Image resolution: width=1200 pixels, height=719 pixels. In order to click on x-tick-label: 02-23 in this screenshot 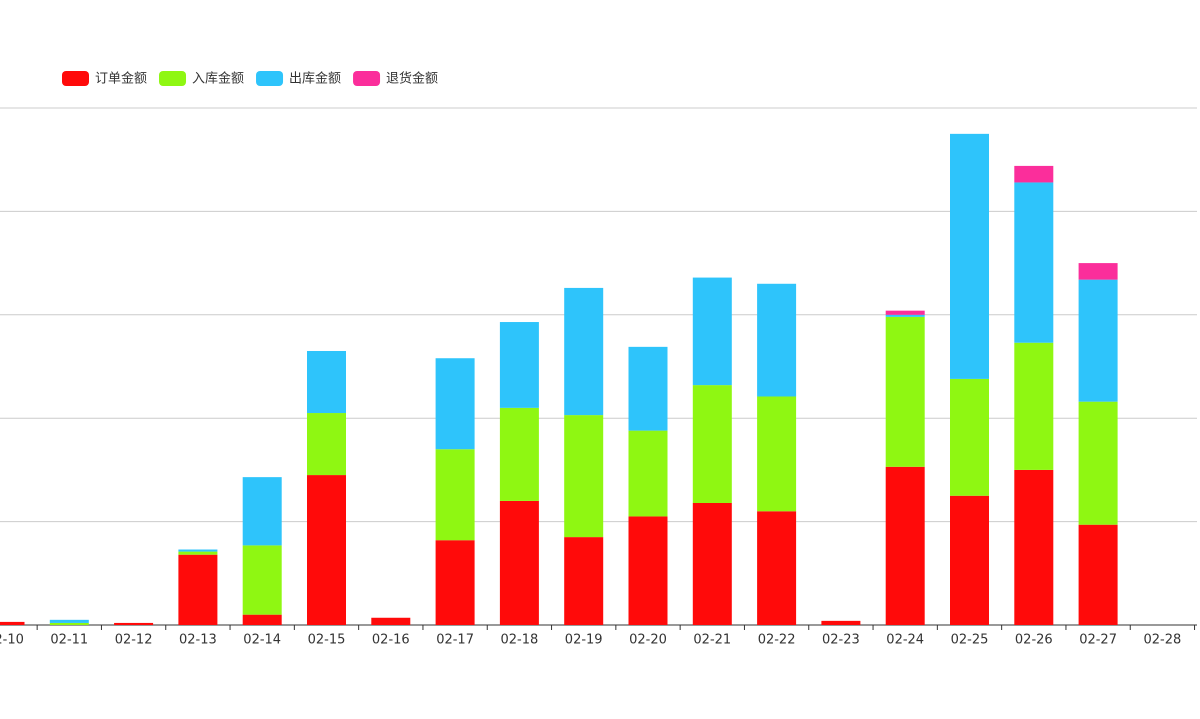, I will do `click(841, 640)`.